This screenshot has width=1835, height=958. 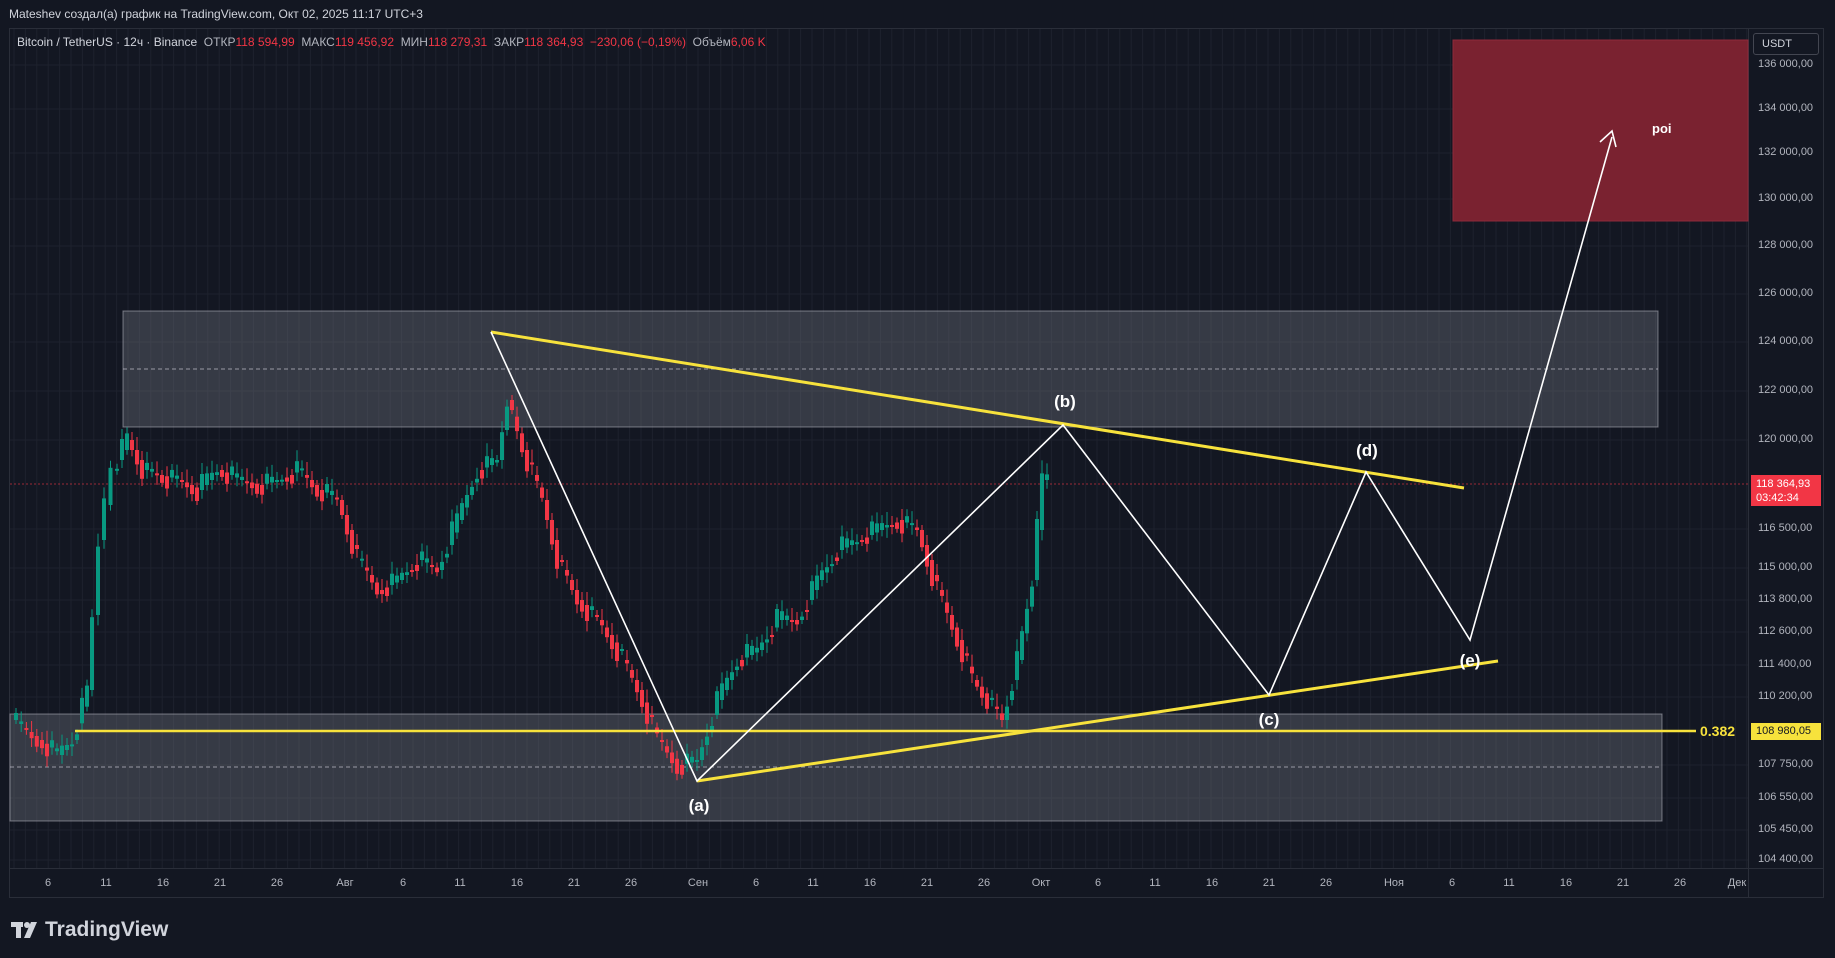 What do you see at coordinates (1470, 660) in the screenshot?
I see `wave-label-e: (e)` at bounding box center [1470, 660].